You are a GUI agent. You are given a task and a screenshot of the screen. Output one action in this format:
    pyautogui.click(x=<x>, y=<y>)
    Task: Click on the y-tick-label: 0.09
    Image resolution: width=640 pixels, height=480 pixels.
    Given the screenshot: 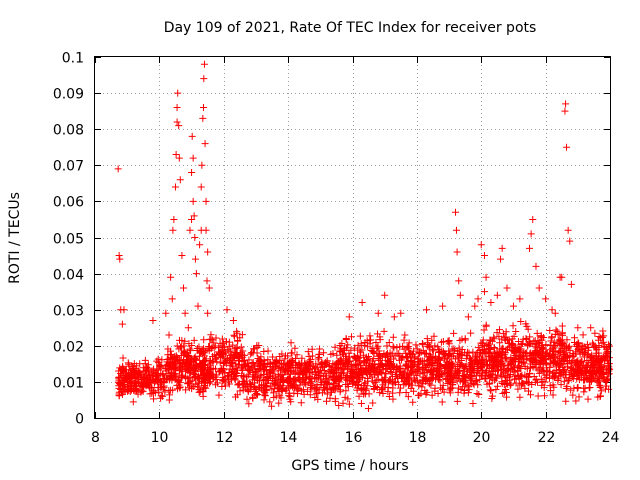 What is the action you would take?
    pyautogui.click(x=68, y=95)
    